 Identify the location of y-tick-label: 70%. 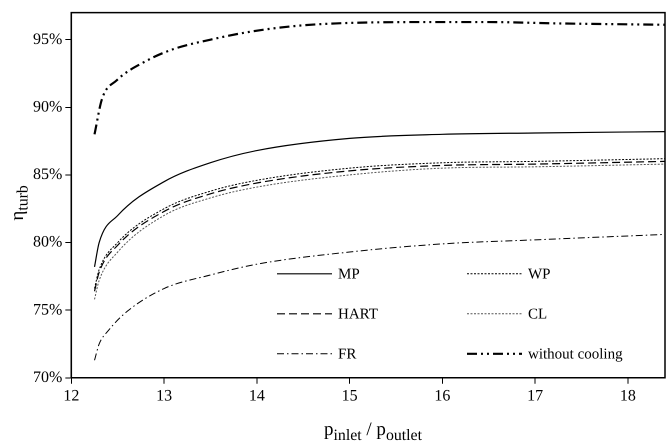
(47, 377).